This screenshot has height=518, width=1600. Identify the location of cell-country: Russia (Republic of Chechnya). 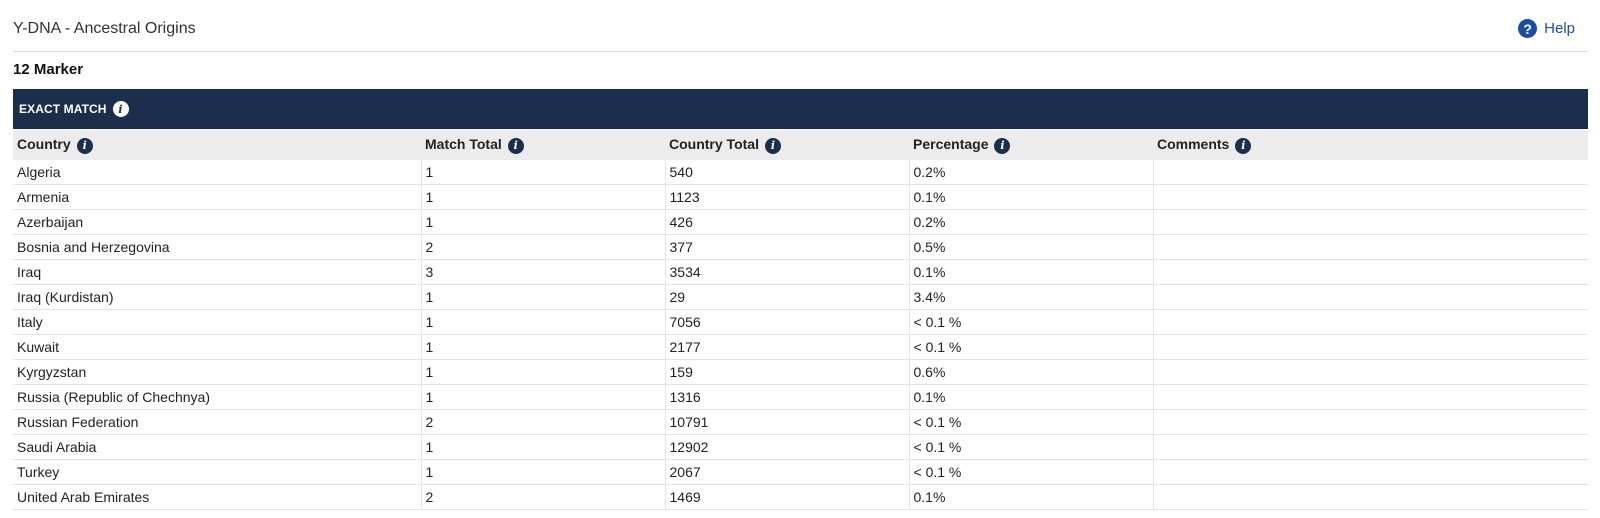
(217, 397).